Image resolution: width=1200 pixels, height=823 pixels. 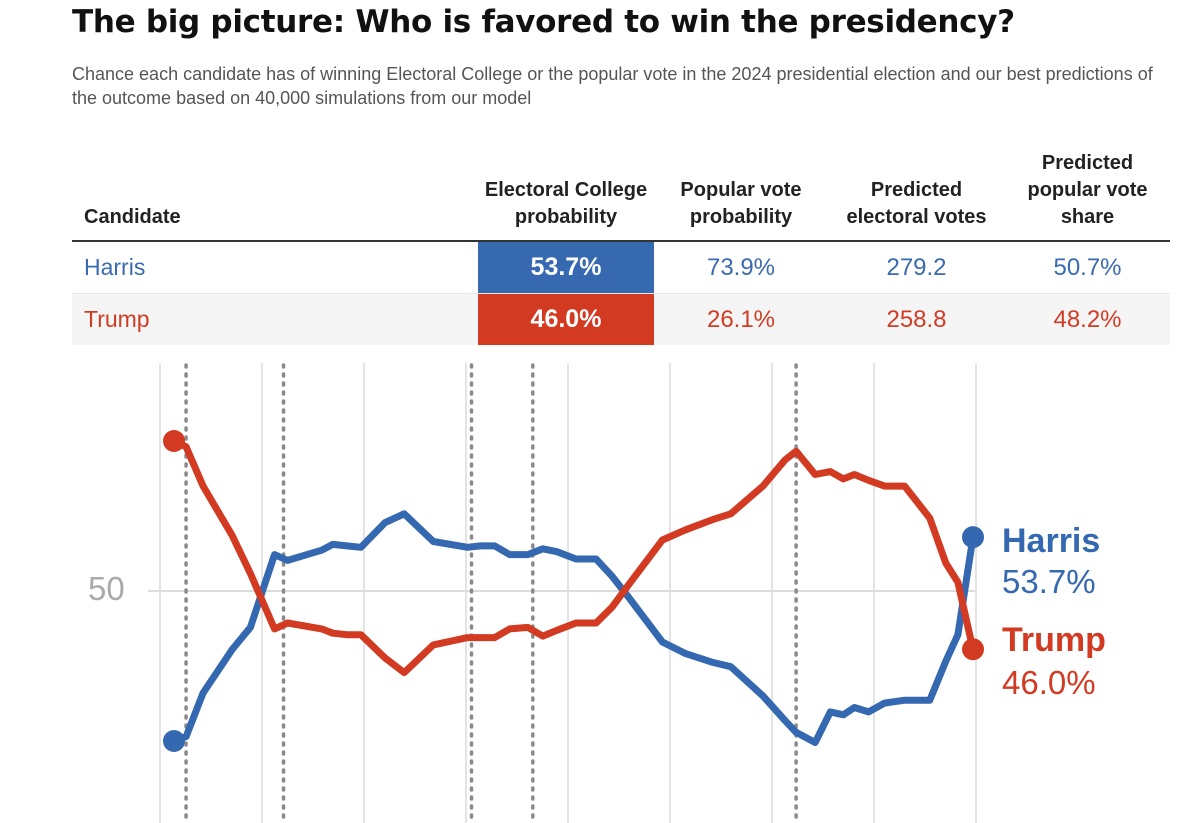 What do you see at coordinates (973, 649) in the screenshot?
I see `end-point-trump` at bounding box center [973, 649].